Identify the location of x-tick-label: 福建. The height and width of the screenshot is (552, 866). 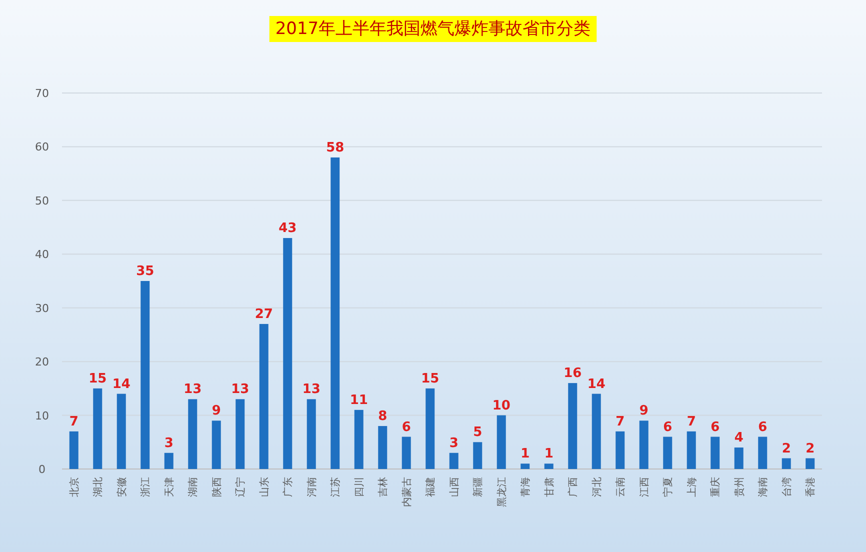
(430, 487).